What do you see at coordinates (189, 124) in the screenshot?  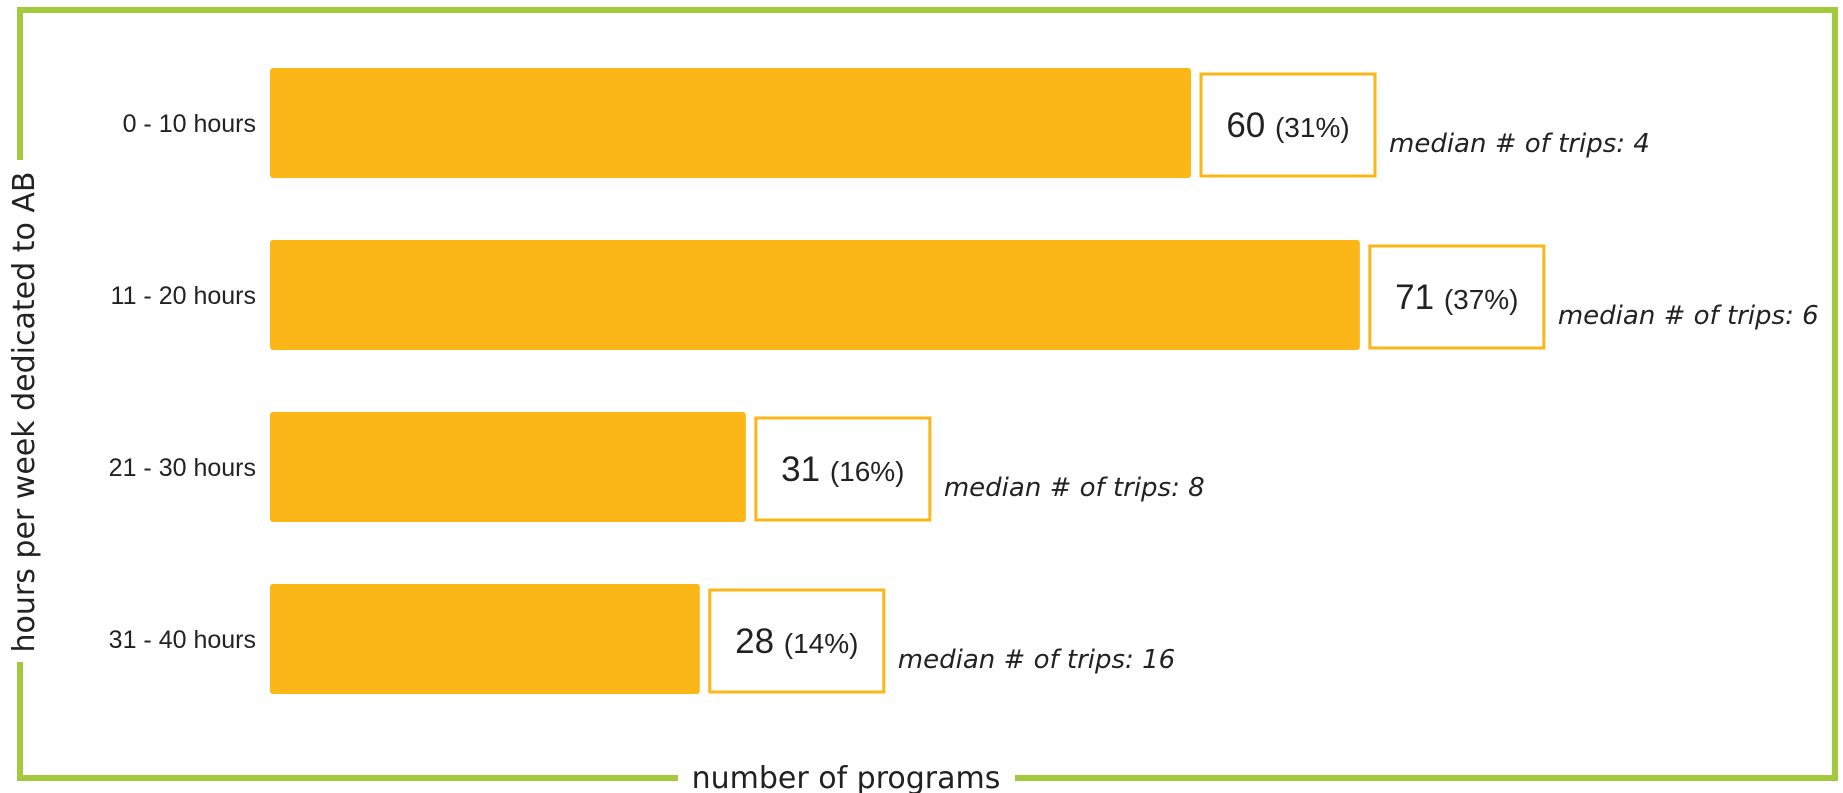 I see `category-label: 0 - 10 hours` at bounding box center [189, 124].